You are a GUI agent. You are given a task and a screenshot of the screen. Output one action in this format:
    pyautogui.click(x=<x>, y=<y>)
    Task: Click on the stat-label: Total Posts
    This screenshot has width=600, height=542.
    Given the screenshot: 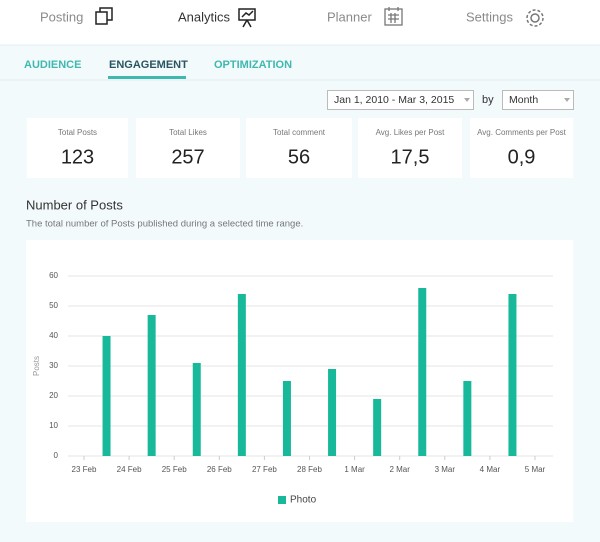 What is the action you would take?
    pyautogui.click(x=77, y=132)
    